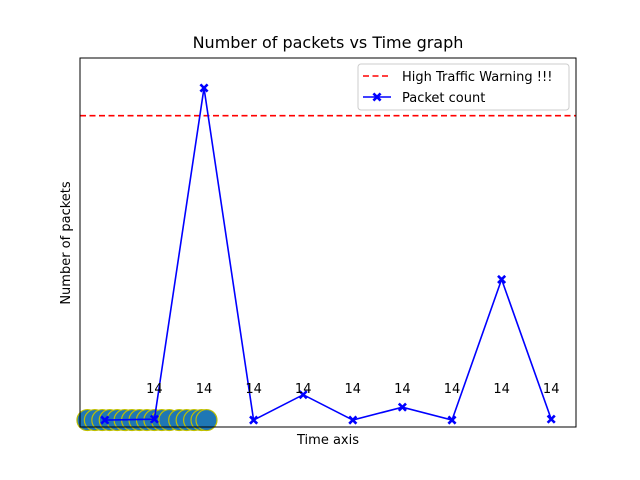 The height and width of the screenshot is (480, 640). Describe the element at coordinates (327, 440) in the screenshot. I see `x-axis-label: Time axis` at that location.